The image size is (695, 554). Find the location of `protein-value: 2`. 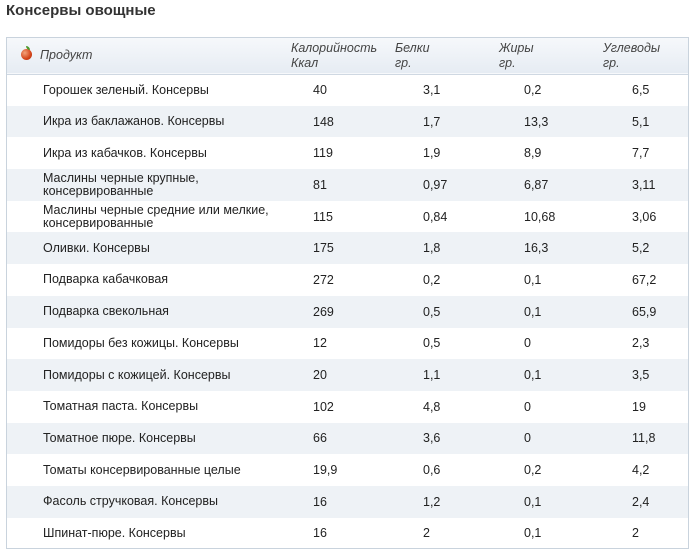

protein-value: 2 is located at coordinates (426, 533).